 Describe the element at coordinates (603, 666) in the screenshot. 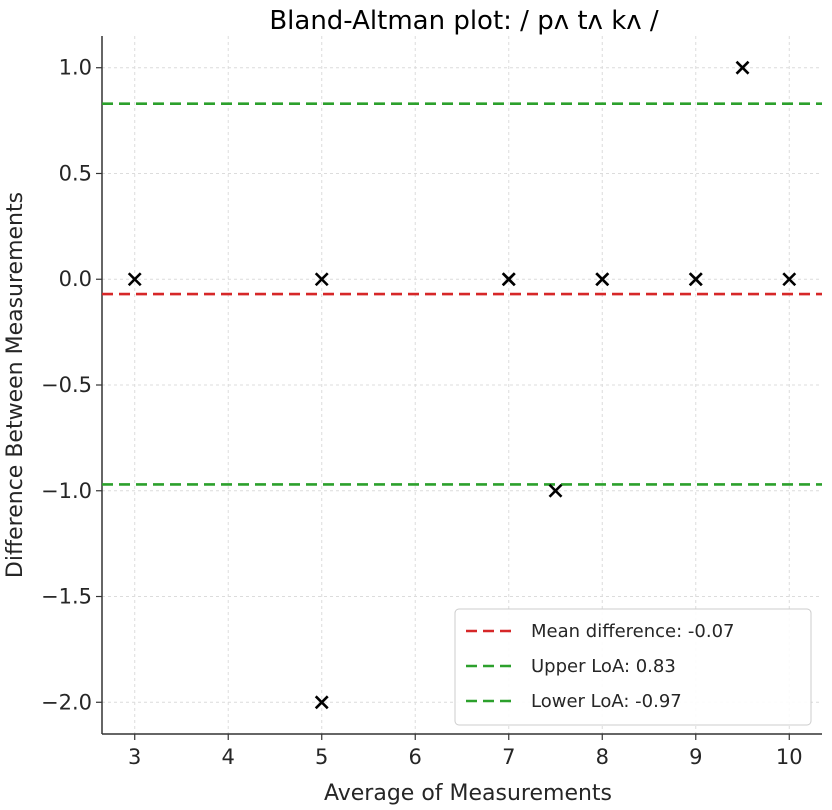

I see `legend-entry: Upper LoA: 0.83` at that location.